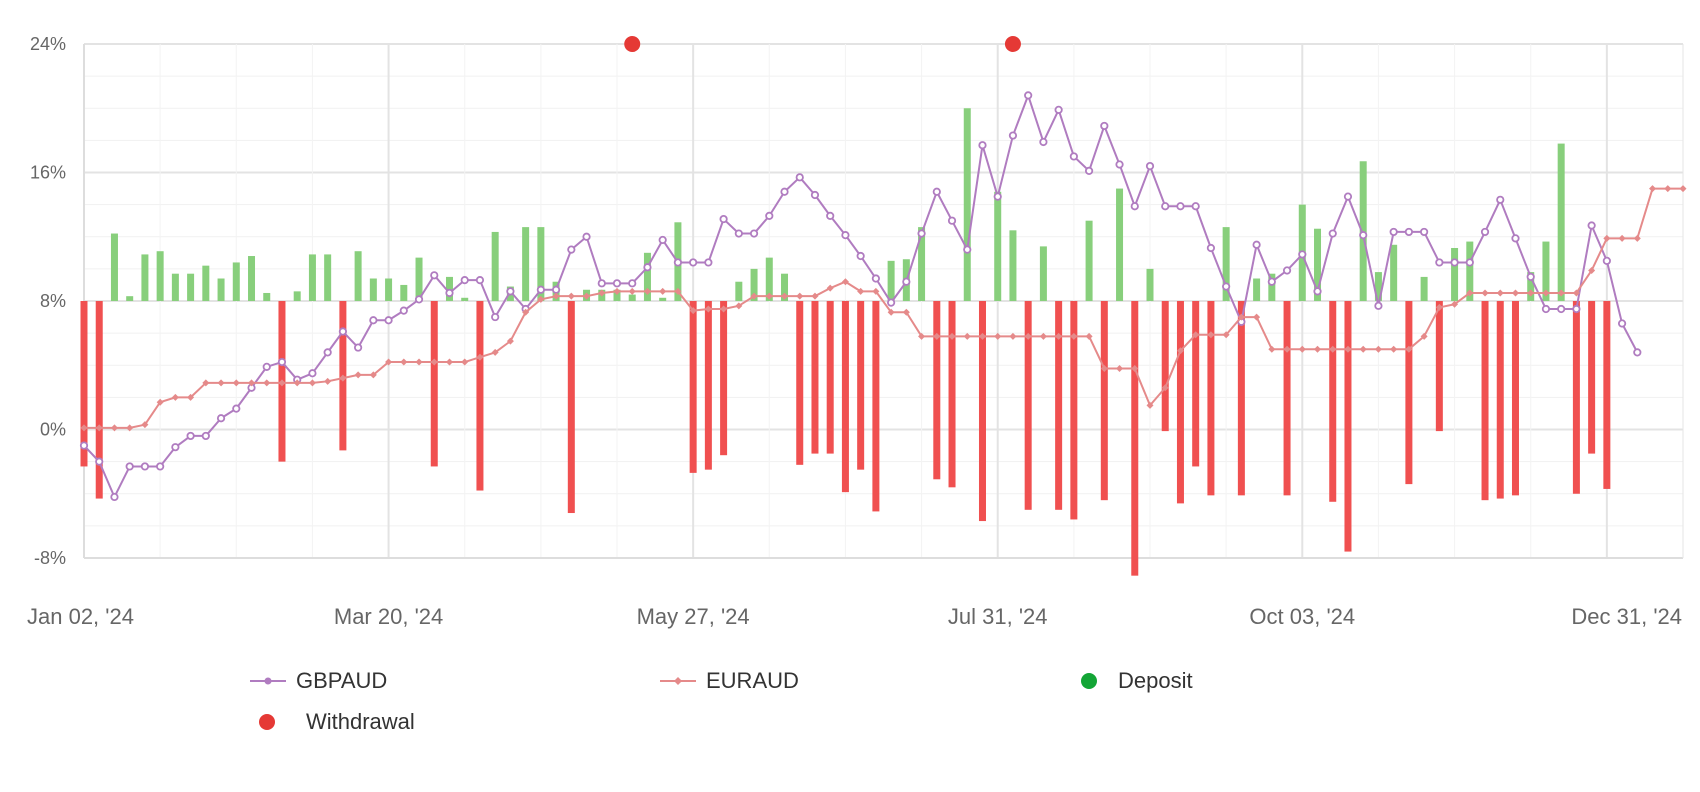 The height and width of the screenshot is (792, 1700). Describe the element at coordinates (1012, 44) in the screenshot. I see `marker-withdrawal` at that location.